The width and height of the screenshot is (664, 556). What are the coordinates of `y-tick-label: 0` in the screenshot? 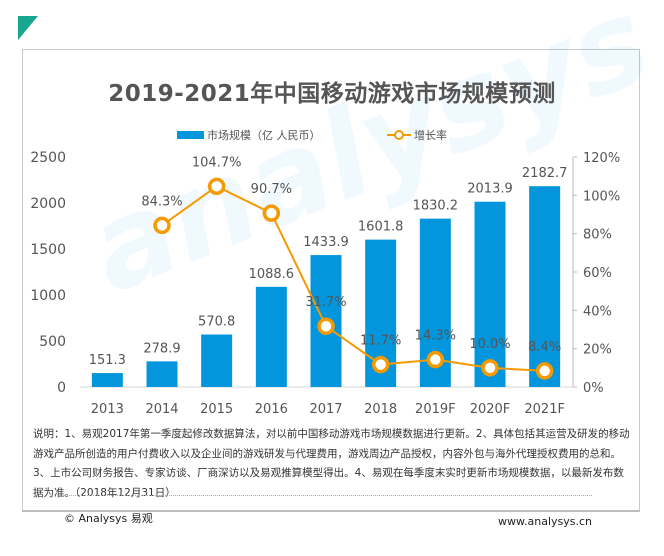 It's located at (61, 388).